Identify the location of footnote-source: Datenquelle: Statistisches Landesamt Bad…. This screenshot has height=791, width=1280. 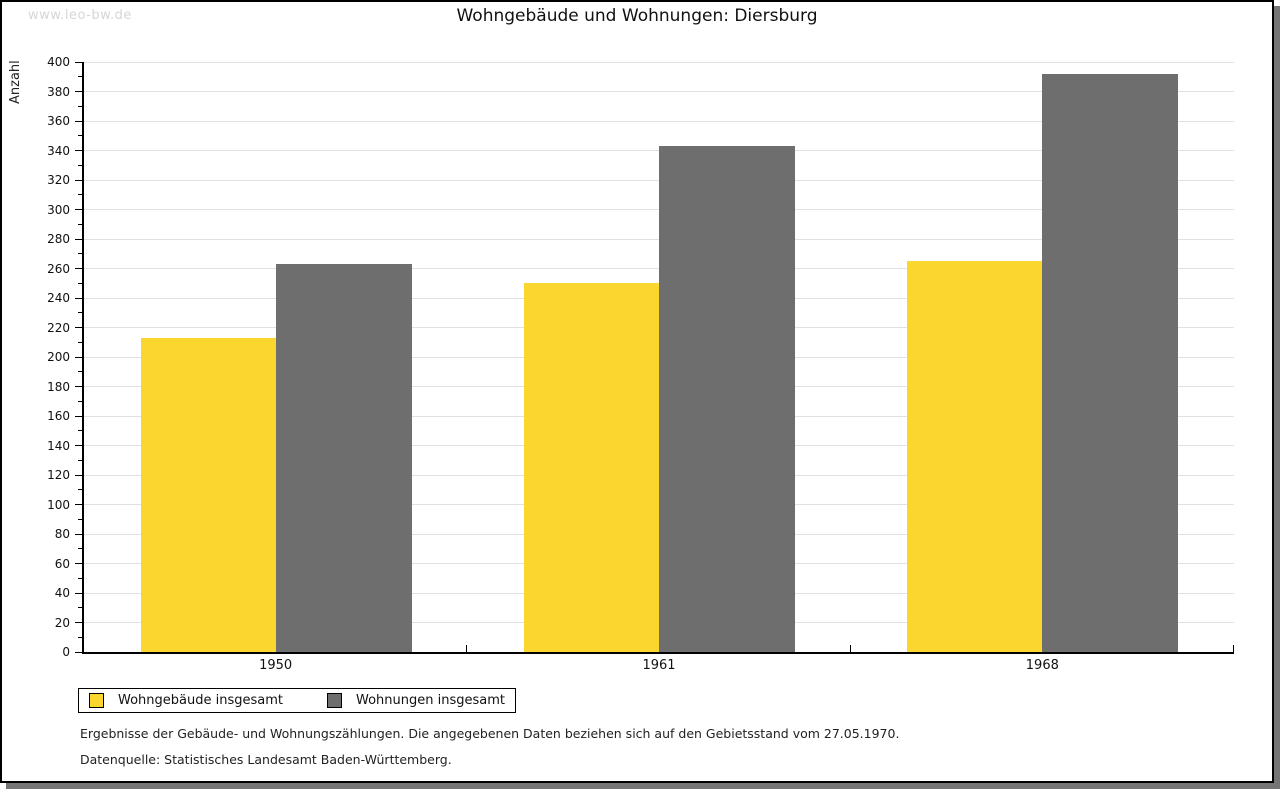
(266, 759).